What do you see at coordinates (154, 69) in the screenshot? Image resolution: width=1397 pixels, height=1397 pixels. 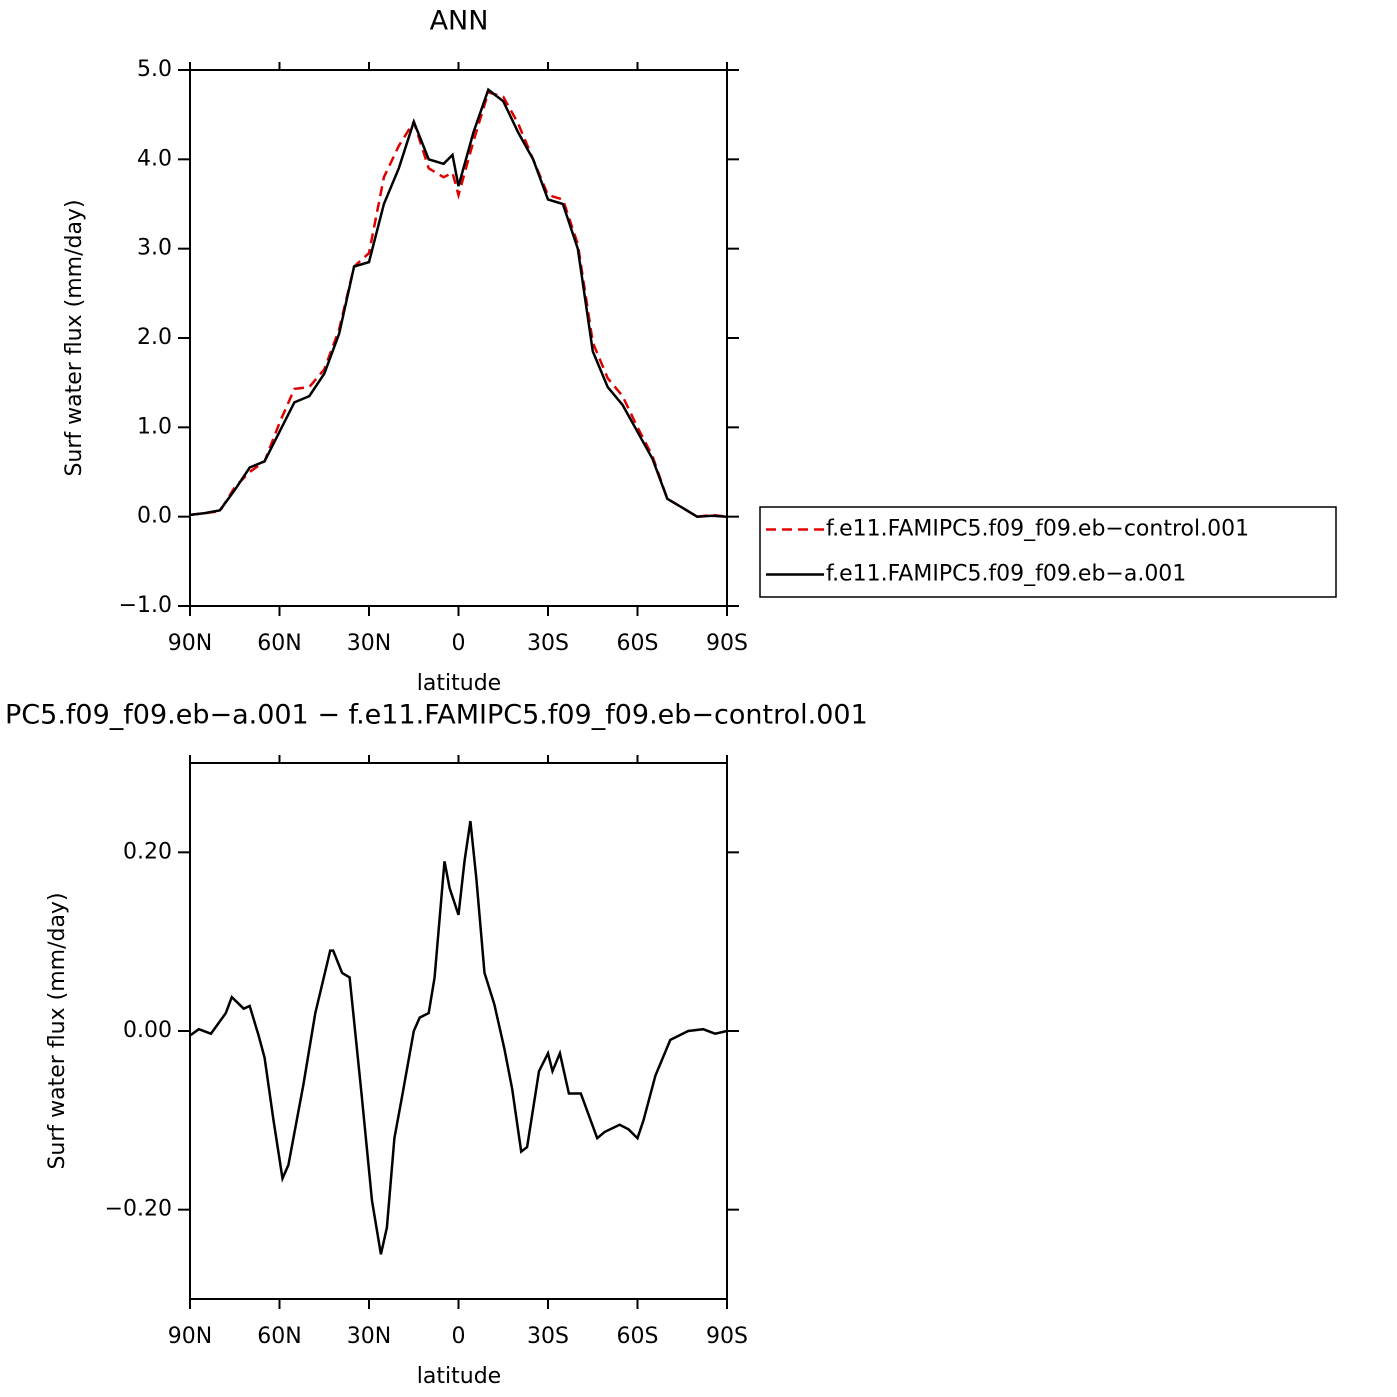 I see `y-tick-label: 5.0` at bounding box center [154, 69].